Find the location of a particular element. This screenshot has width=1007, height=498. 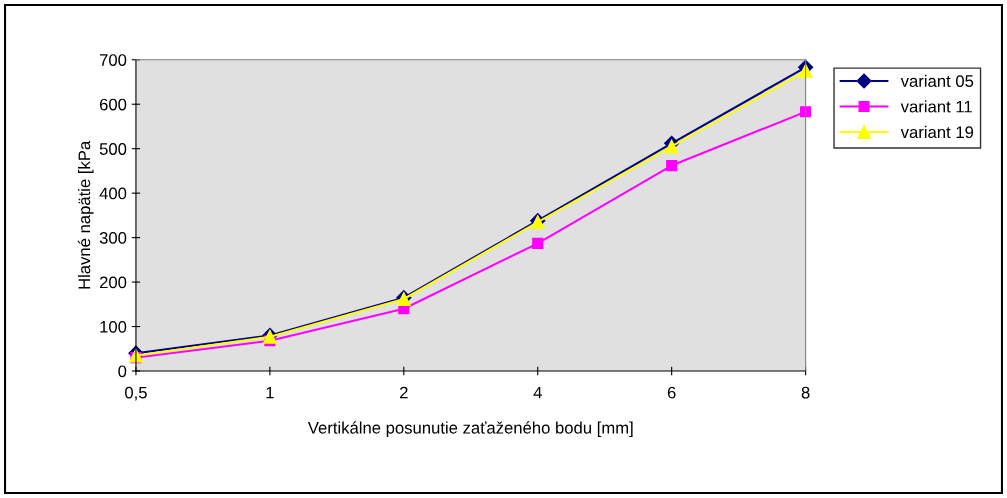

x-tick-label: 2 is located at coordinates (404, 392).